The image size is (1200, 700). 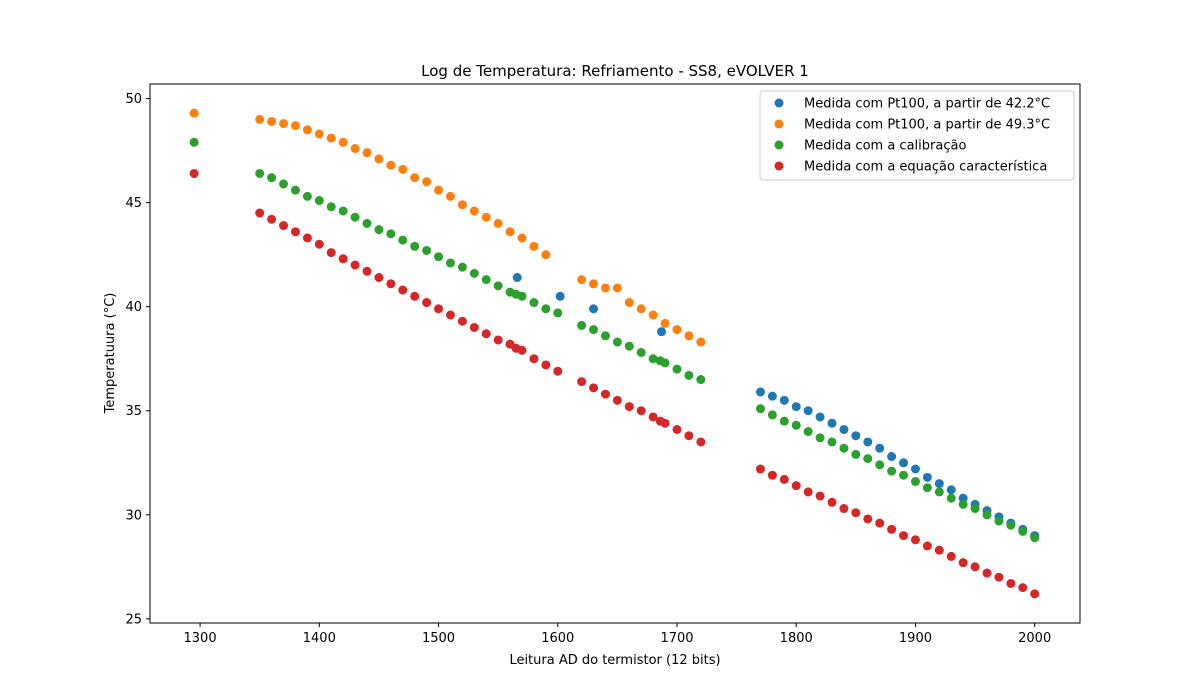 I want to click on x-tick-label: 1800, so click(x=796, y=638).